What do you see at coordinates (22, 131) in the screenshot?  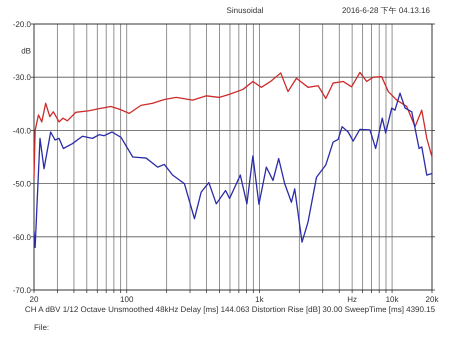 I see `y-tick-label: -40.0` at bounding box center [22, 131].